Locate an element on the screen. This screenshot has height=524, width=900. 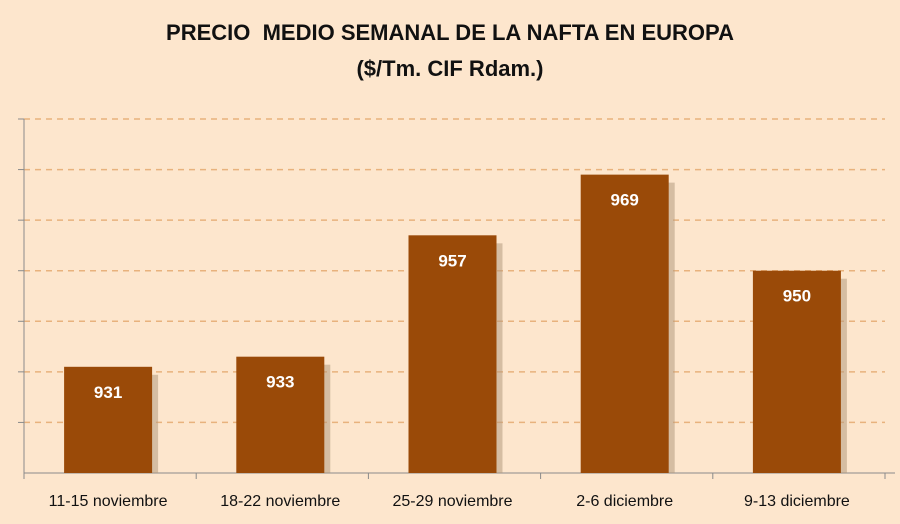
data-label: 933 is located at coordinates (280, 382).